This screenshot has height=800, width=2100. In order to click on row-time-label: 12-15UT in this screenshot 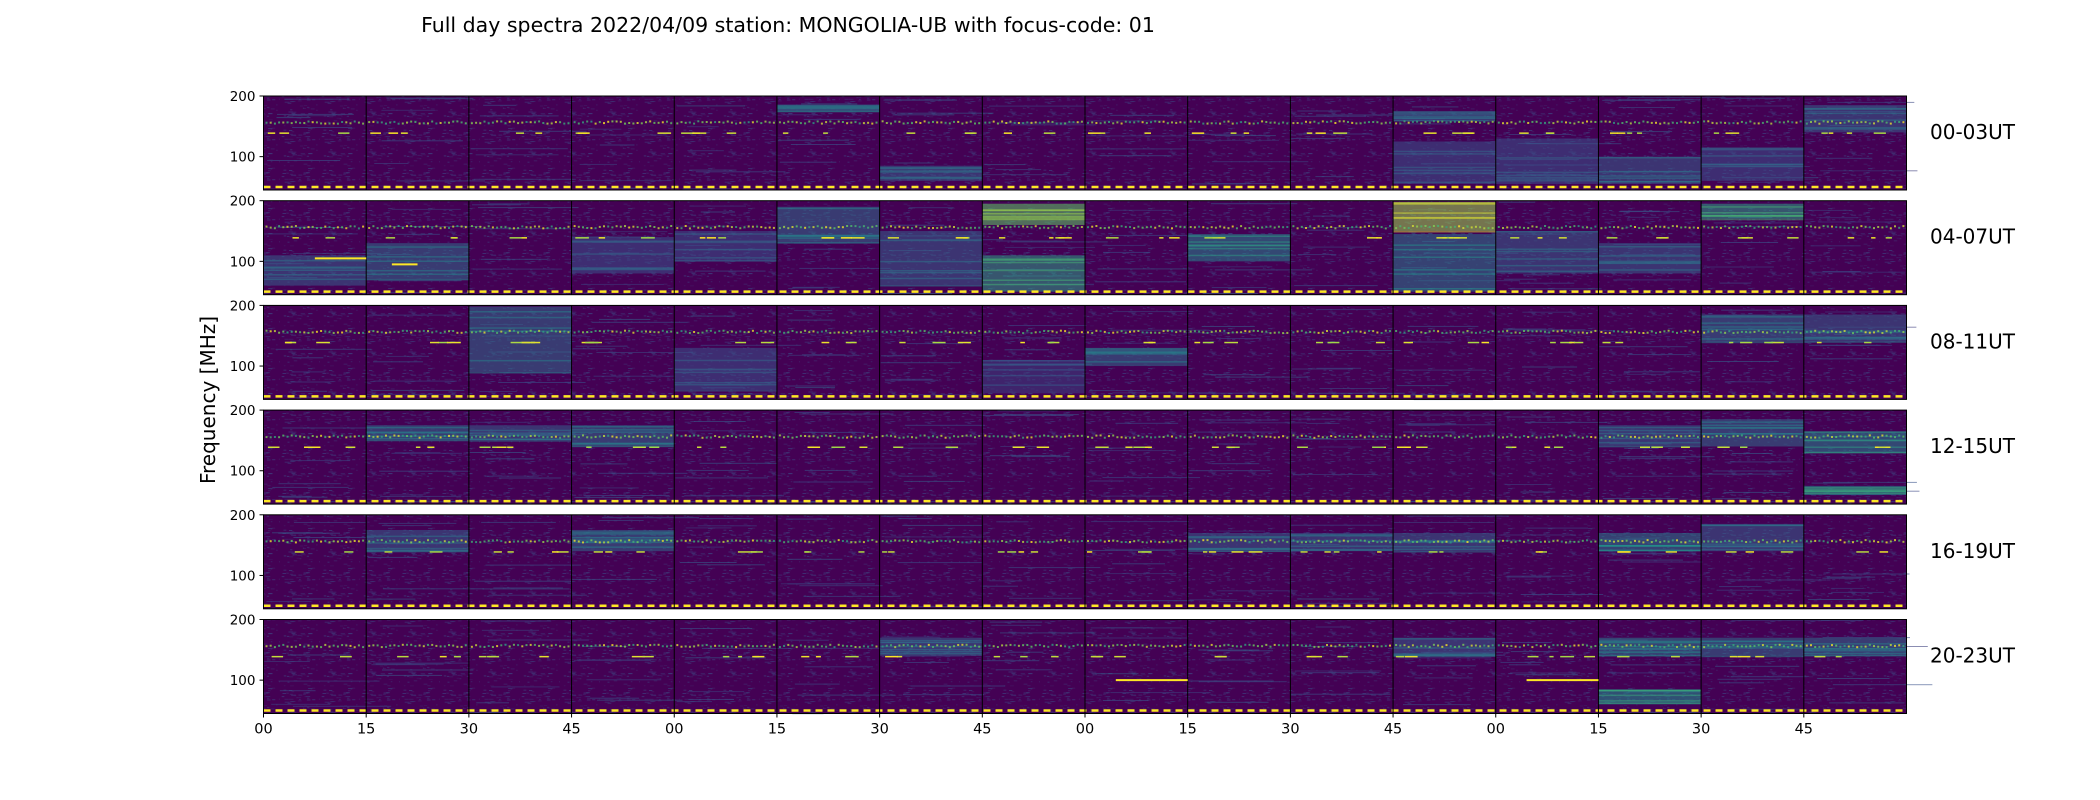, I will do `click(1973, 446)`.